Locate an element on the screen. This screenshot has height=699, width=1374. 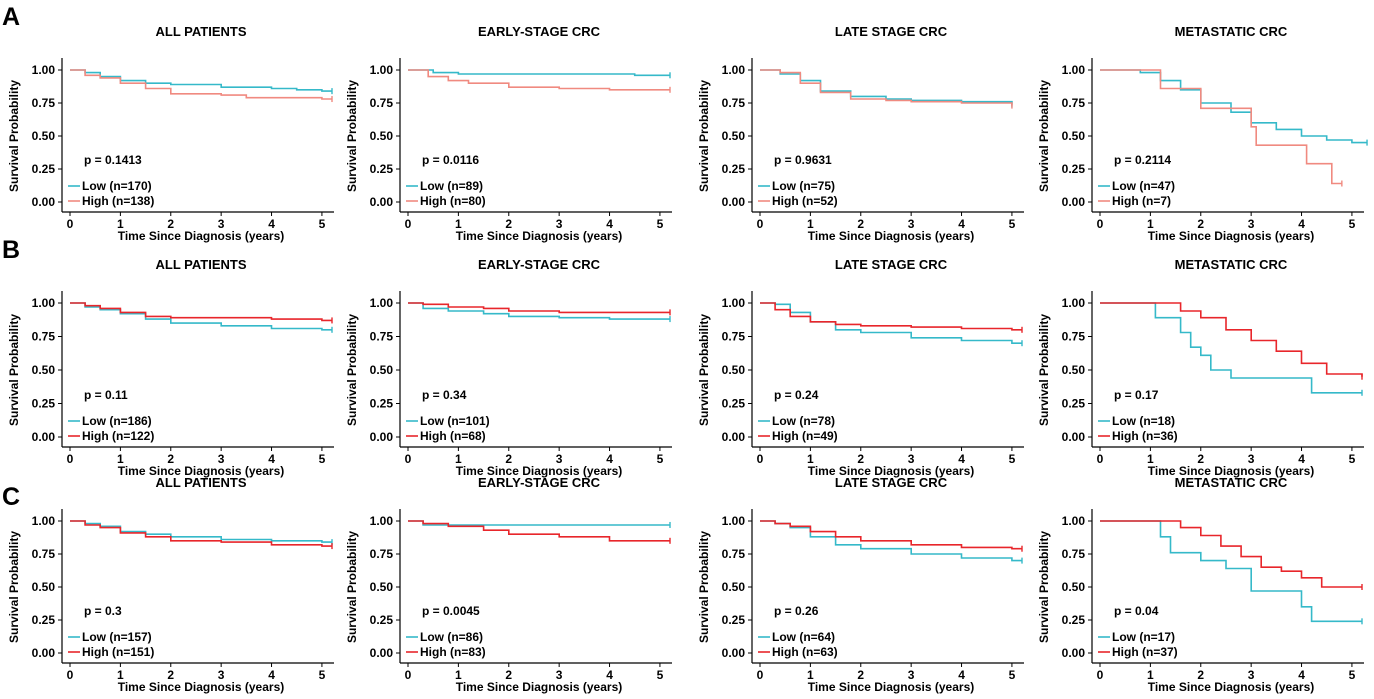
legend-label-low: Low (n=17) is located at coordinates (1143, 637).